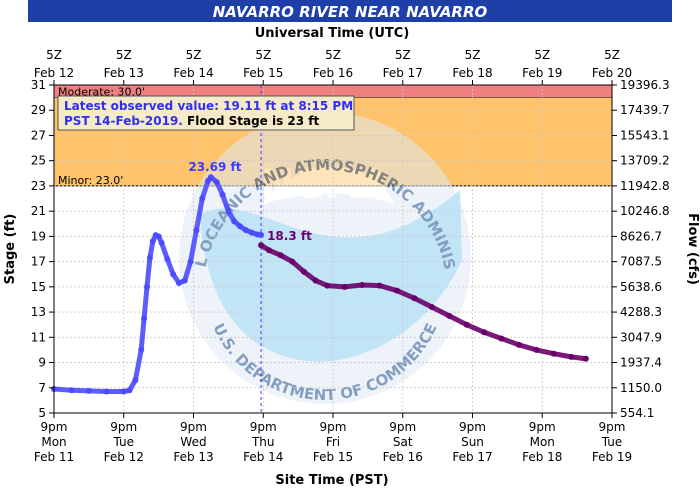 The image size is (700, 490). I want to click on y2-tick-label: 4288.3, so click(641, 312).